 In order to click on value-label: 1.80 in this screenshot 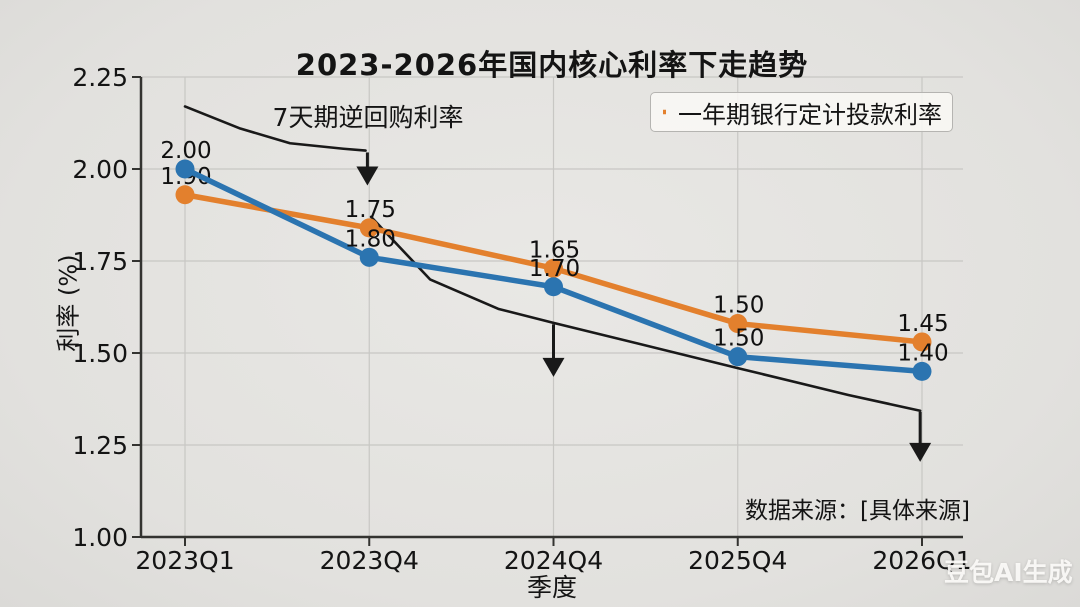, I will do `click(370, 239)`.